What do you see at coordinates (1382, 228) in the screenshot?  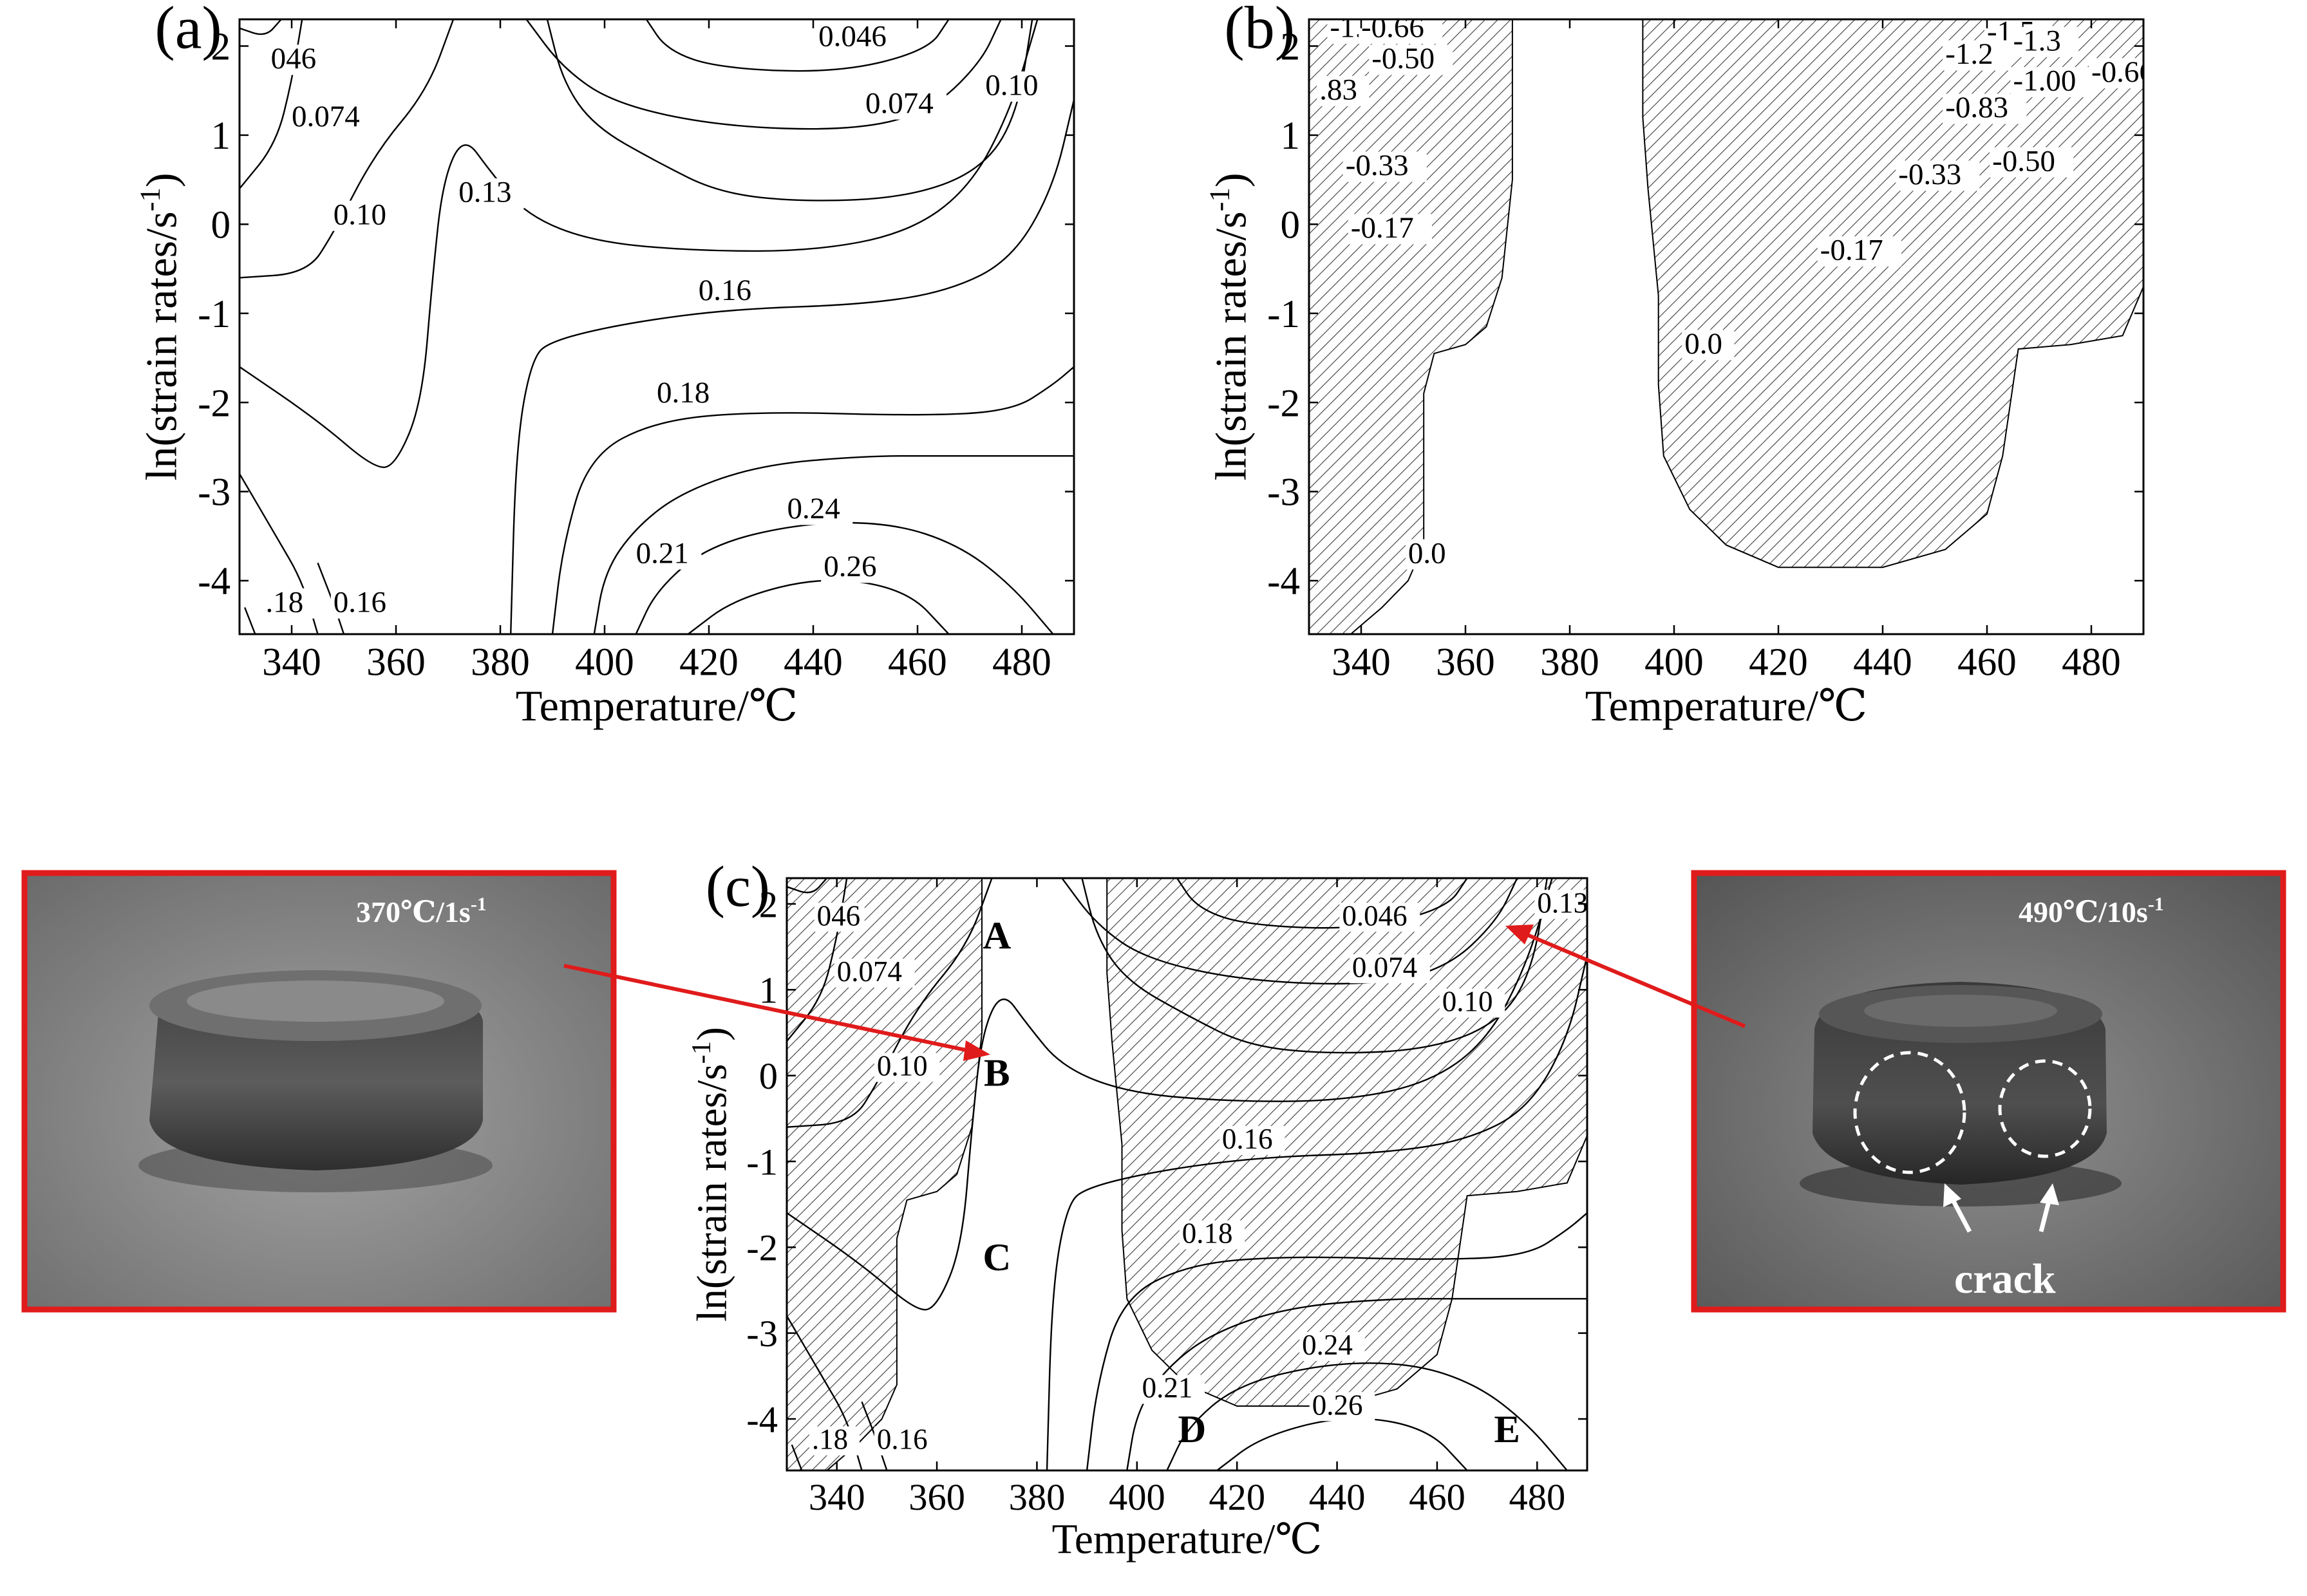 I see `contour-label: -0.17` at bounding box center [1382, 228].